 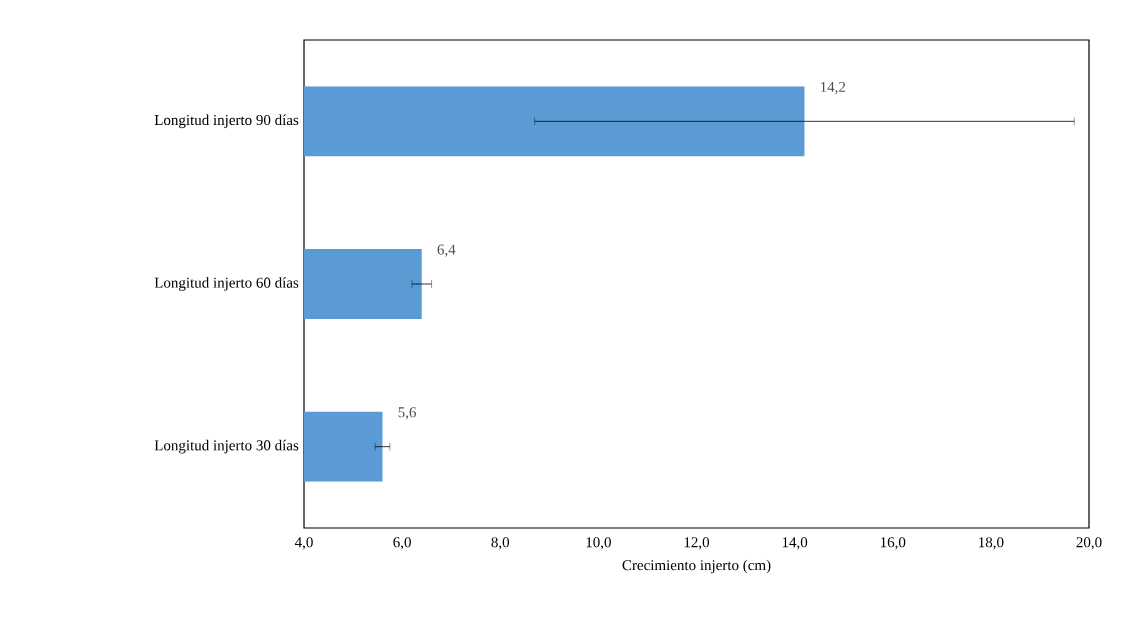 I want to click on x-tick-label: 16,0, so click(x=893, y=543).